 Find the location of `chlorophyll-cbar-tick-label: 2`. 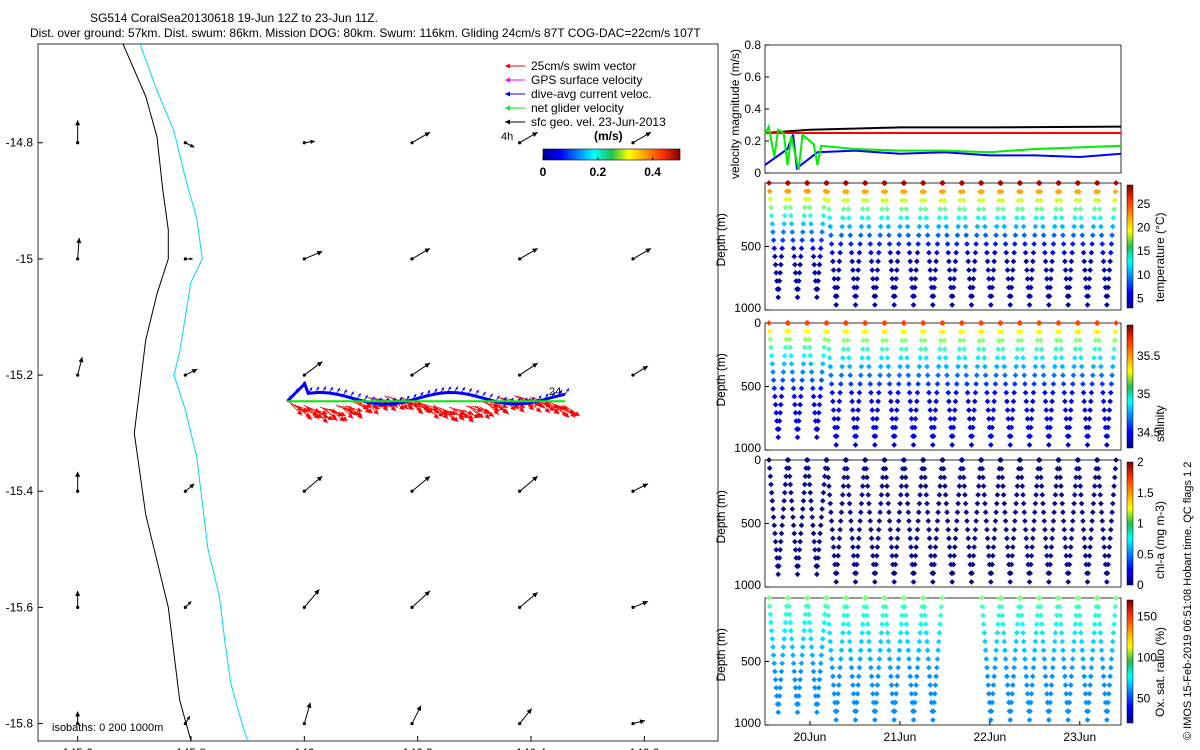

chlorophyll-cbar-tick-label: 2 is located at coordinates (1140, 462).